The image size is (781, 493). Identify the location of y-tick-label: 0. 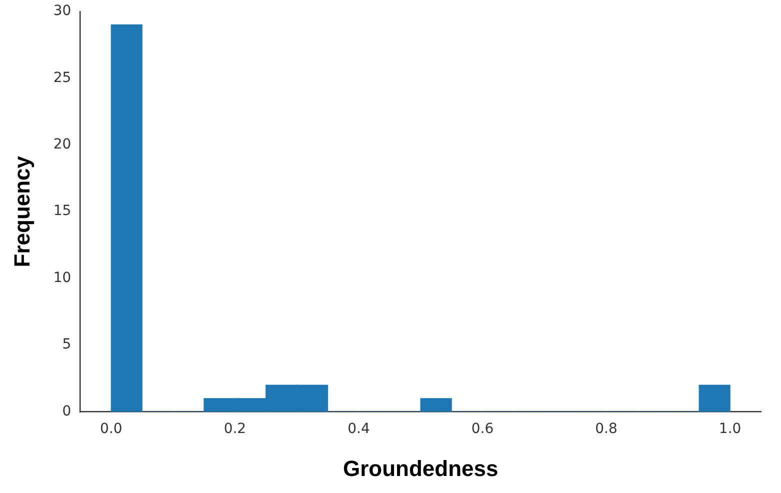
(67, 411).